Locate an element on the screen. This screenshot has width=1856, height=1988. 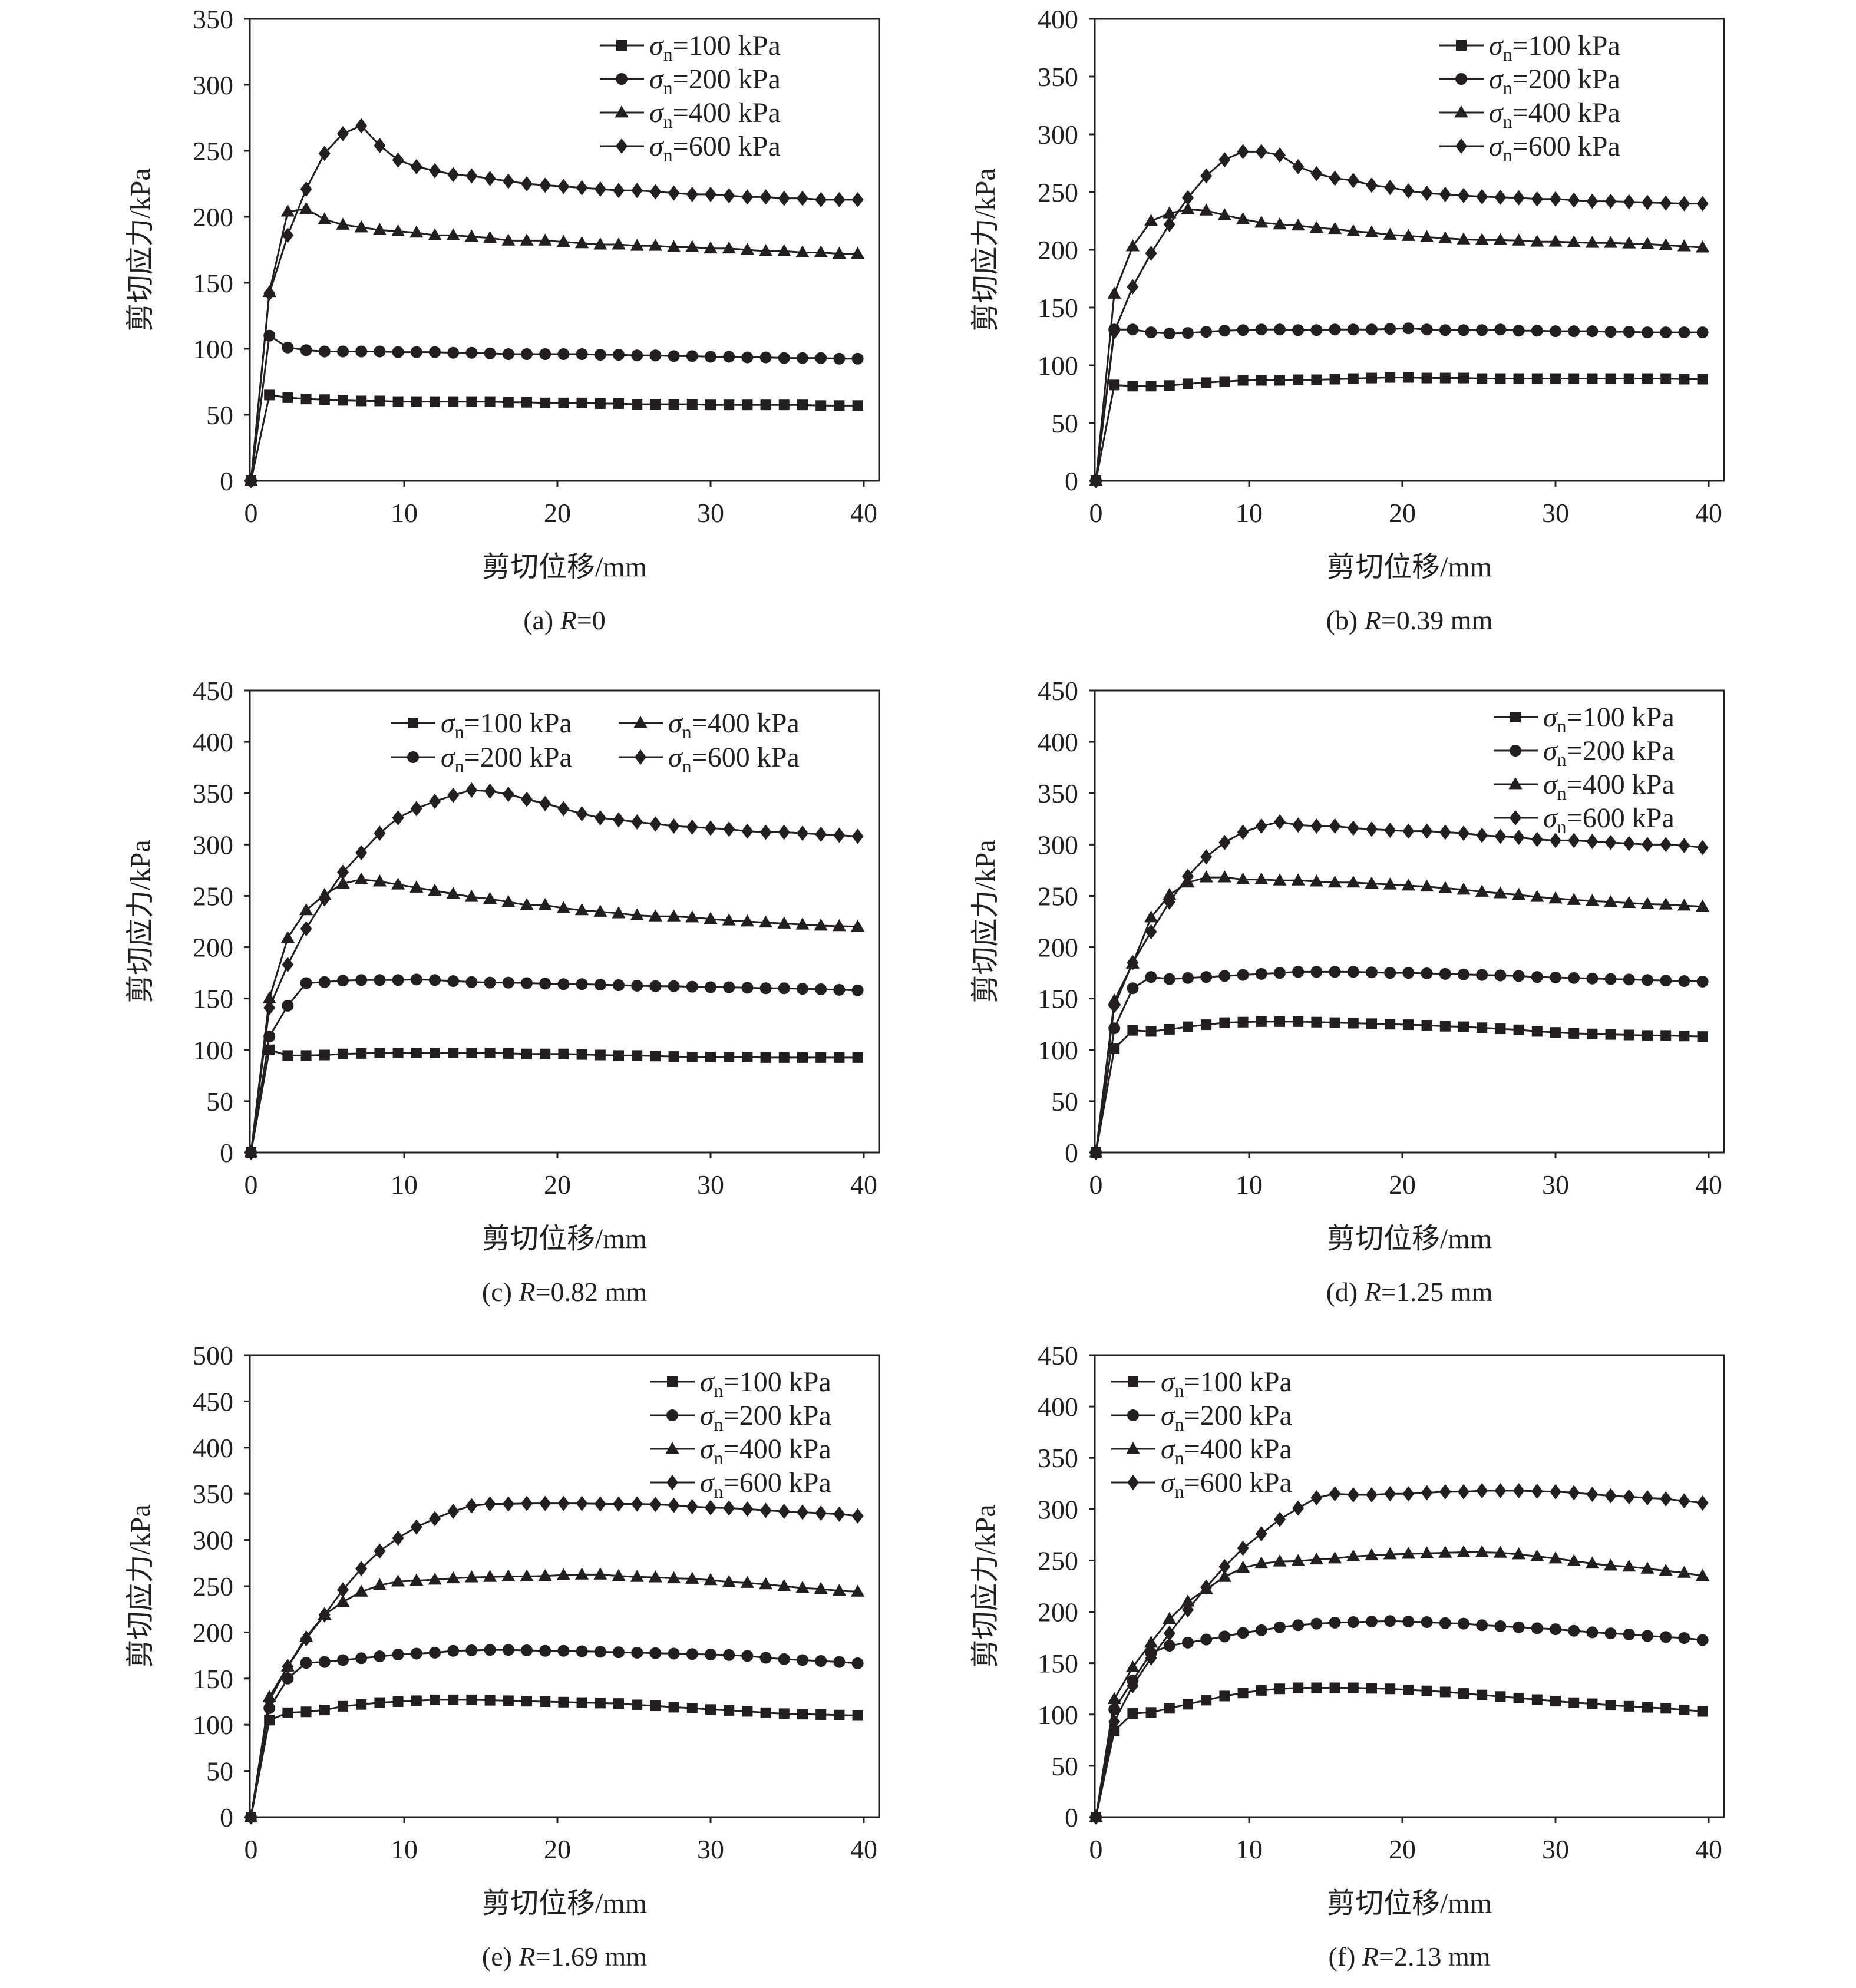
legend-entry: σn=400 kPa is located at coordinates (1201, 1451).